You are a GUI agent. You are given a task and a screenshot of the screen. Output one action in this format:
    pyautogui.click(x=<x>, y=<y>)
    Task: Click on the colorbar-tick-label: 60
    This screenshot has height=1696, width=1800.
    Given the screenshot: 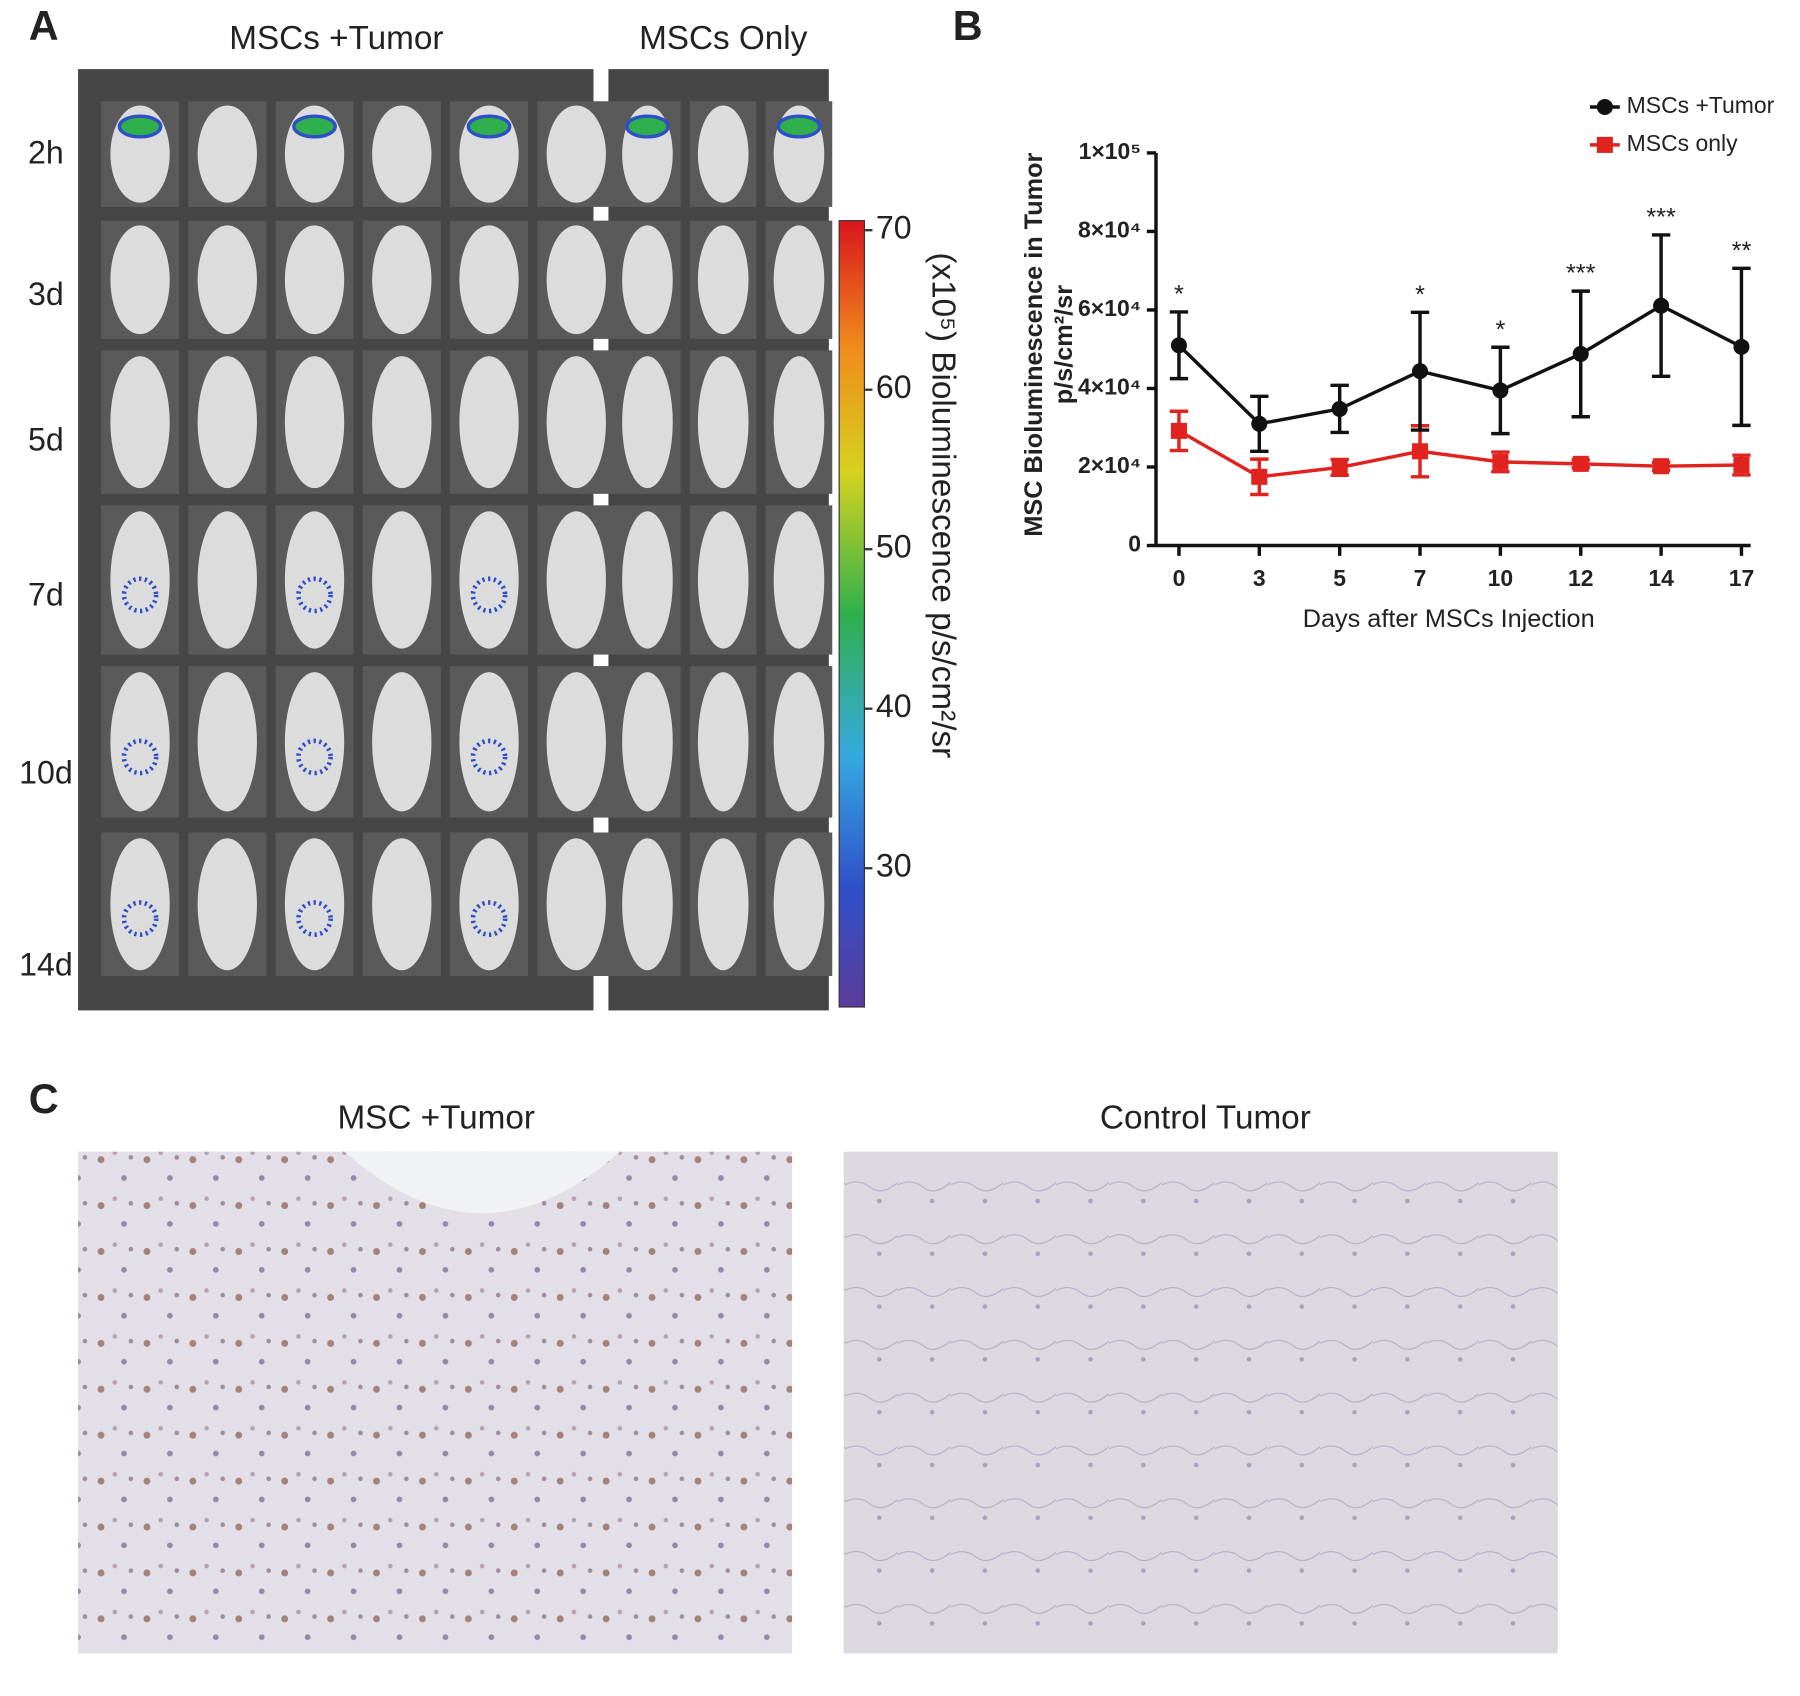 What is the action you would take?
    pyautogui.click(x=894, y=387)
    